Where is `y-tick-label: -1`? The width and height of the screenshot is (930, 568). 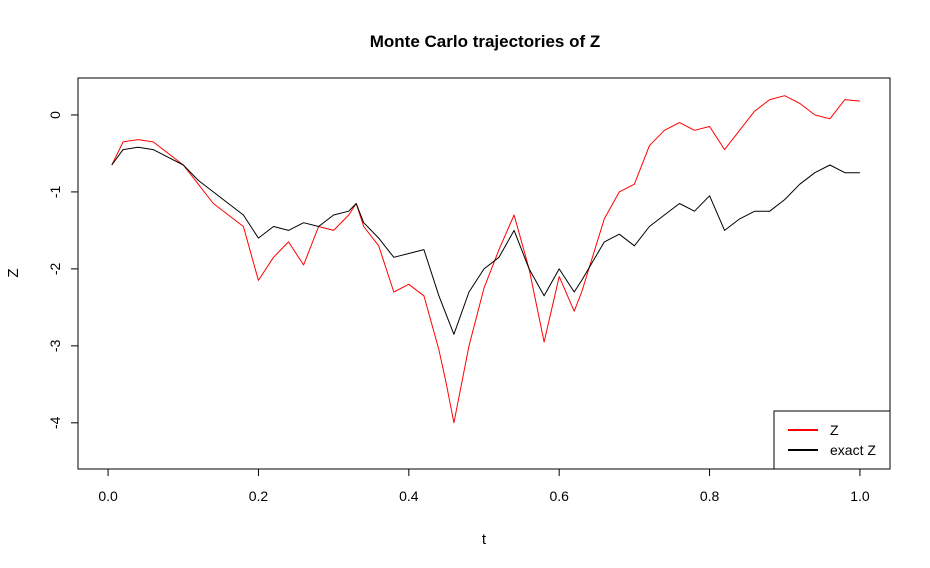 y-tick-label: -1 is located at coordinates (55, 191).